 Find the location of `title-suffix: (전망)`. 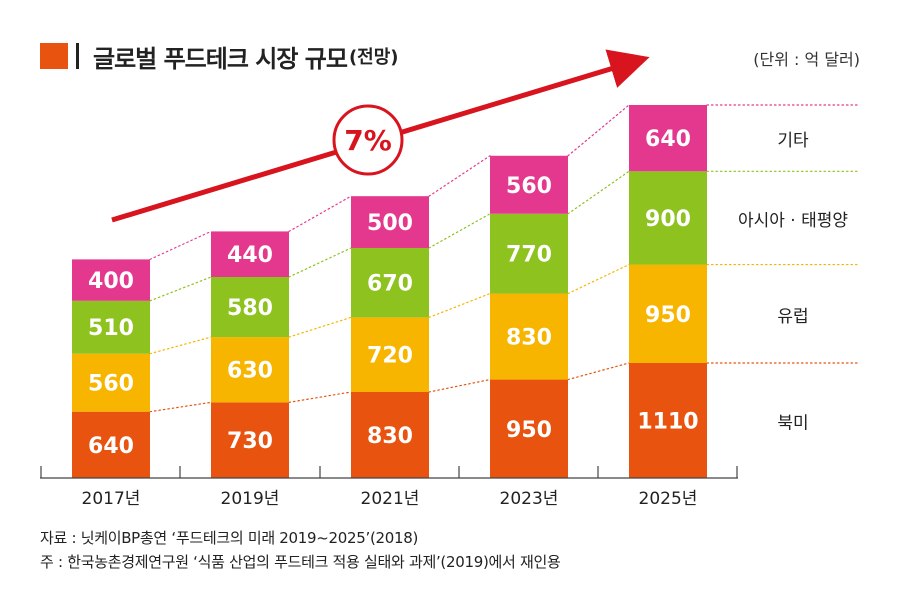

title-suffix: (전망) is located at coordinates (373, 57).